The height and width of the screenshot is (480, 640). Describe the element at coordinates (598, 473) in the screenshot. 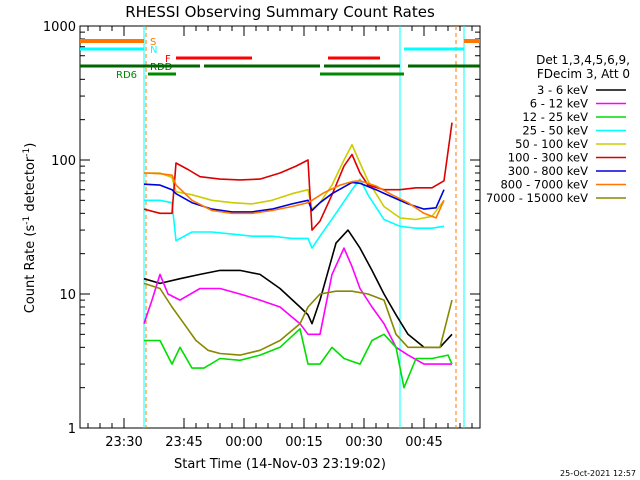

I see `timestamp-footer: 25-Oct-2021 12:57` at that location.